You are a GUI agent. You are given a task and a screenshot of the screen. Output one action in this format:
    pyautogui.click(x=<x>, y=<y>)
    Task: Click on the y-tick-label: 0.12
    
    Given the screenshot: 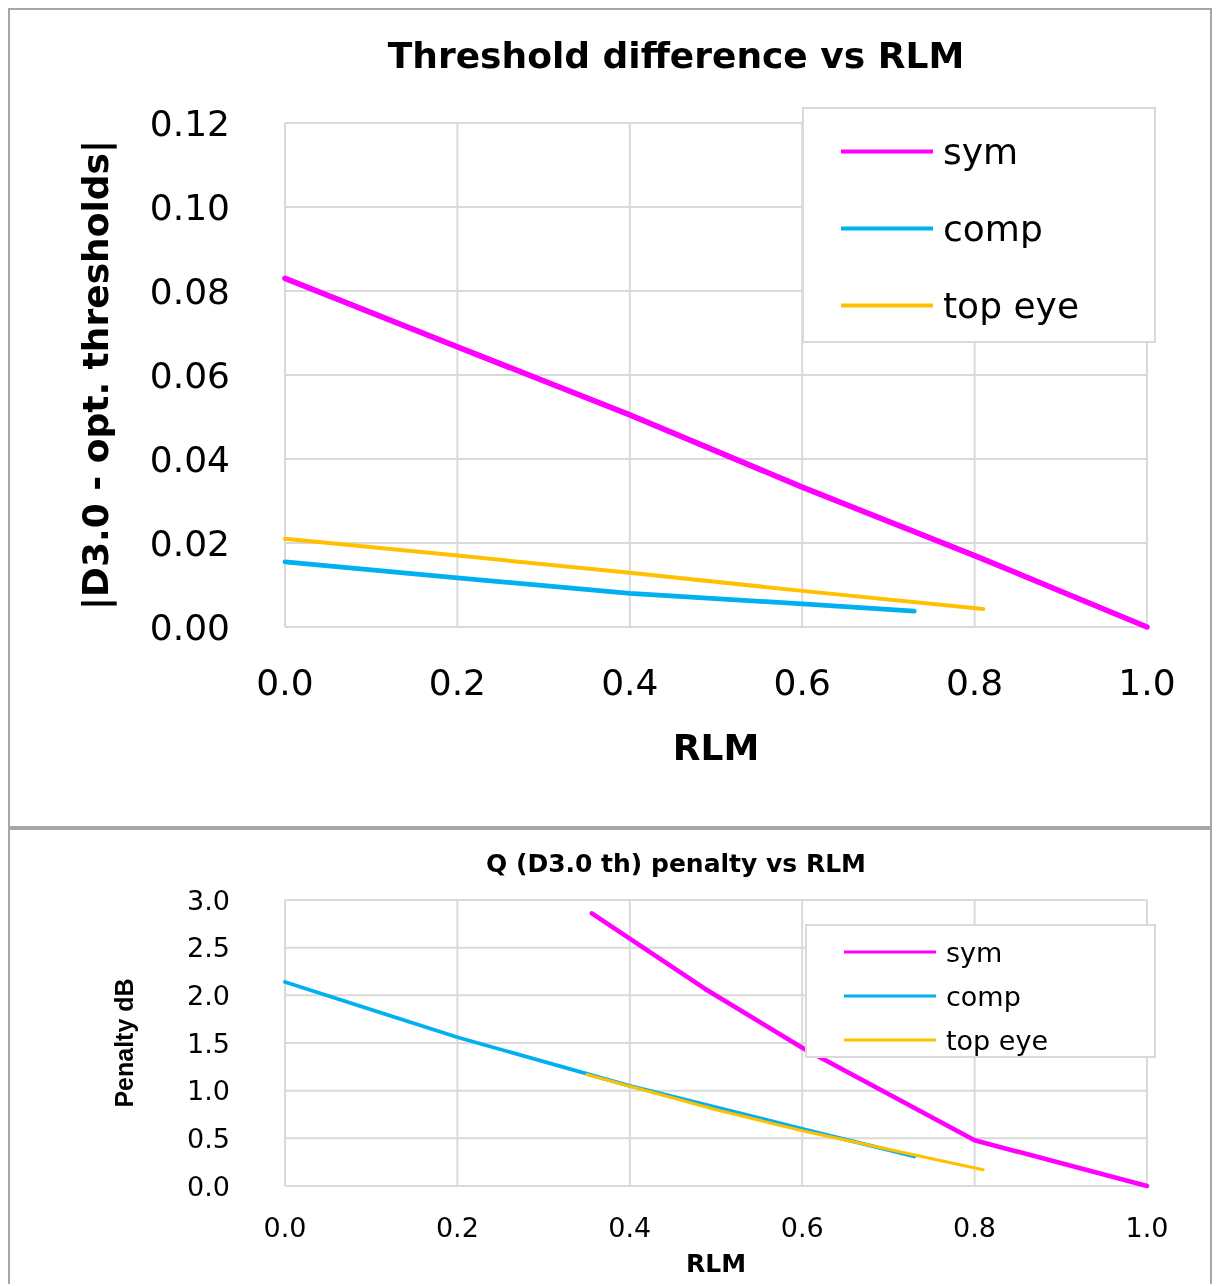 What is the action you would take?
    pyautogui.click(x=189, y=123)
    